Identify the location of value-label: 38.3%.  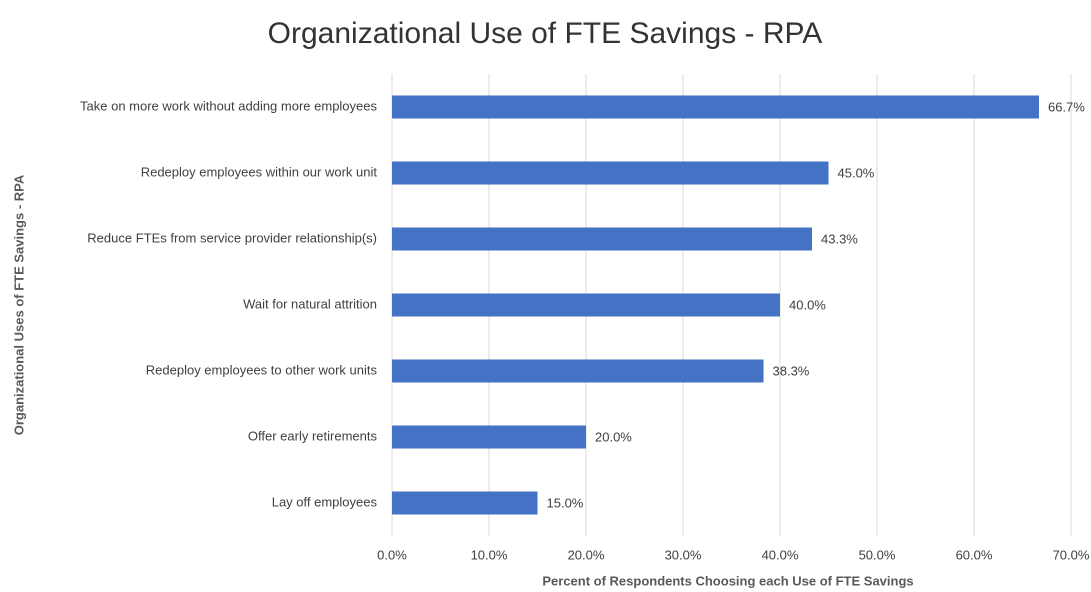
(791, 370).